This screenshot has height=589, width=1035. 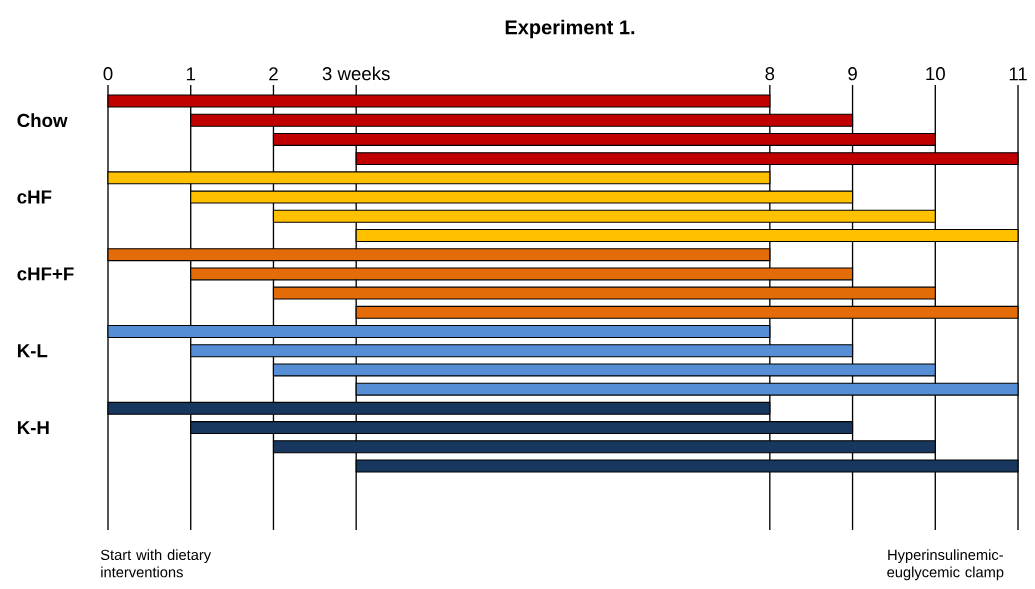 What do you see at coordinates (852, 74) in the screenshot?
I see `x-tick-label: 9` at bounding box center [852, 74].